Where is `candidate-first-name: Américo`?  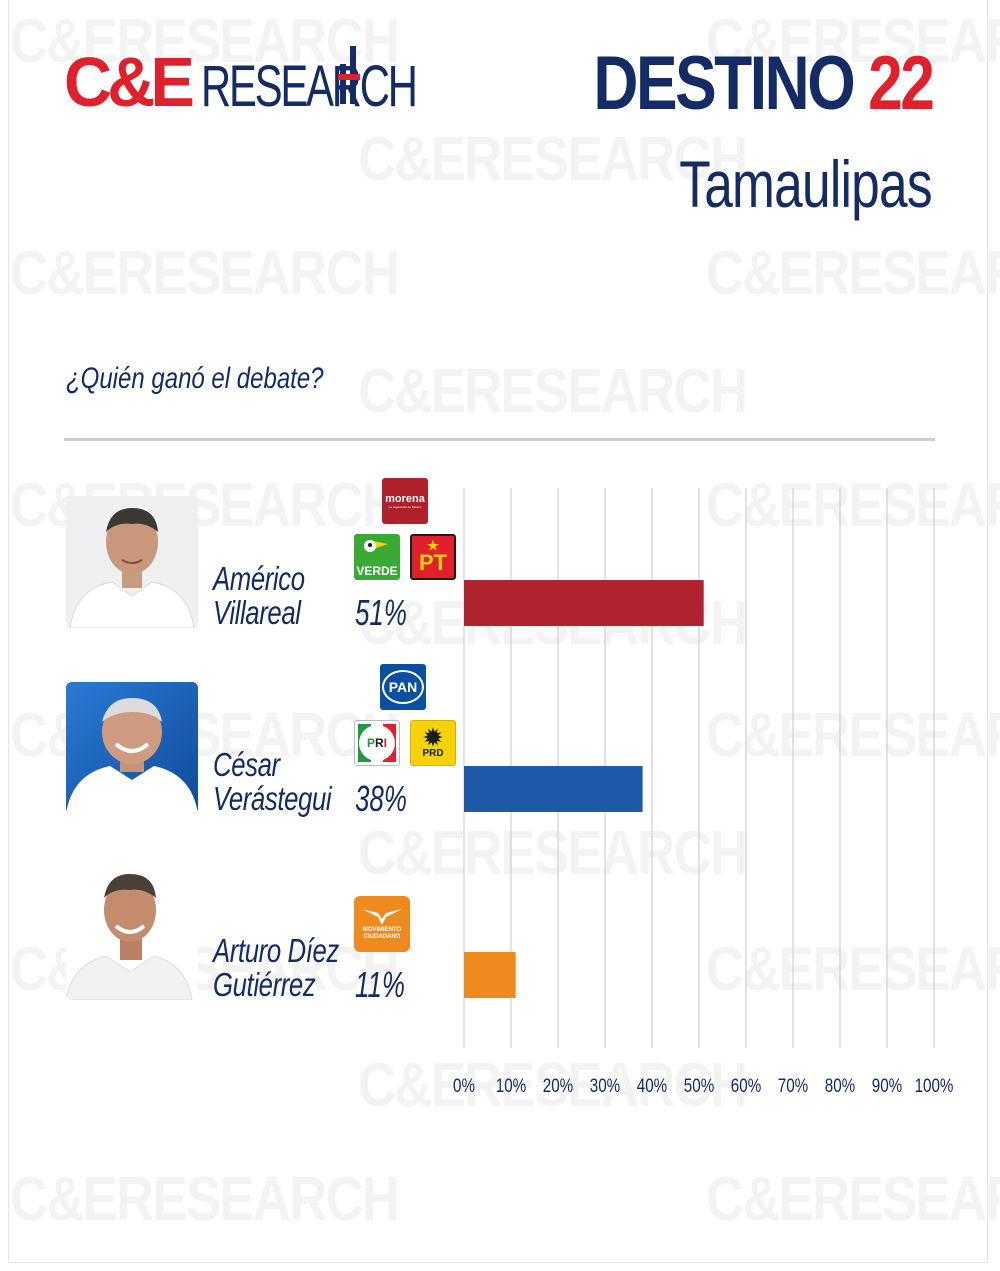
candidate-first-name: Américo is located at coordinates (259, 578).